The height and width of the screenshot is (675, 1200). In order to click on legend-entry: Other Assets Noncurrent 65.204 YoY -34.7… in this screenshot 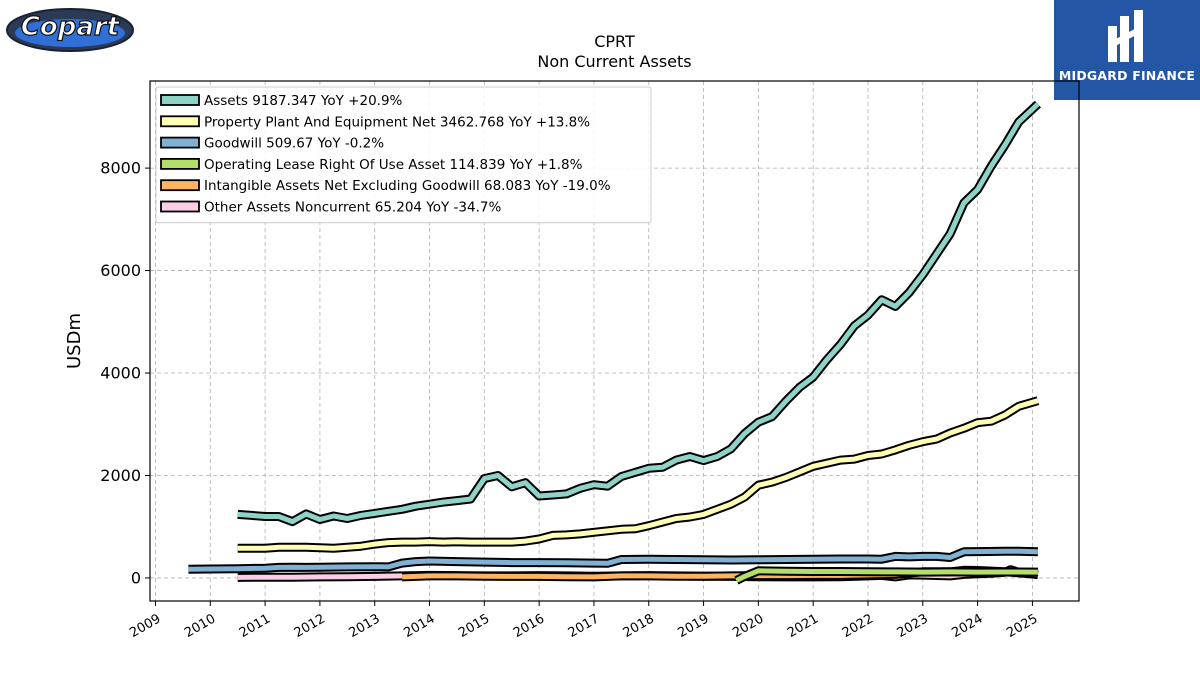, I will do `click(352, 208)`.